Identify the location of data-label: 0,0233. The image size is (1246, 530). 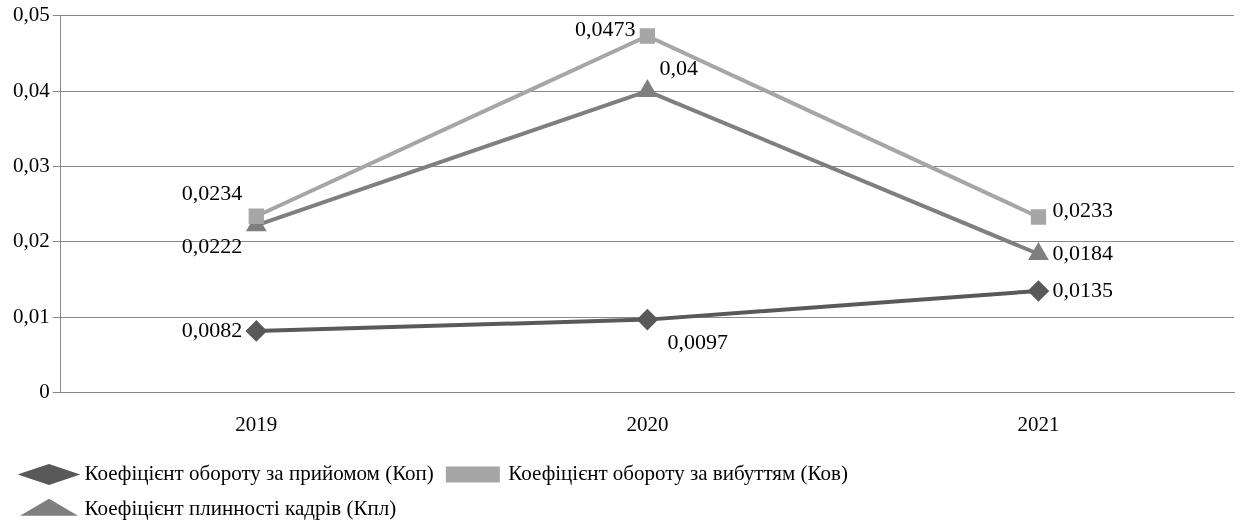
(1082, 209).